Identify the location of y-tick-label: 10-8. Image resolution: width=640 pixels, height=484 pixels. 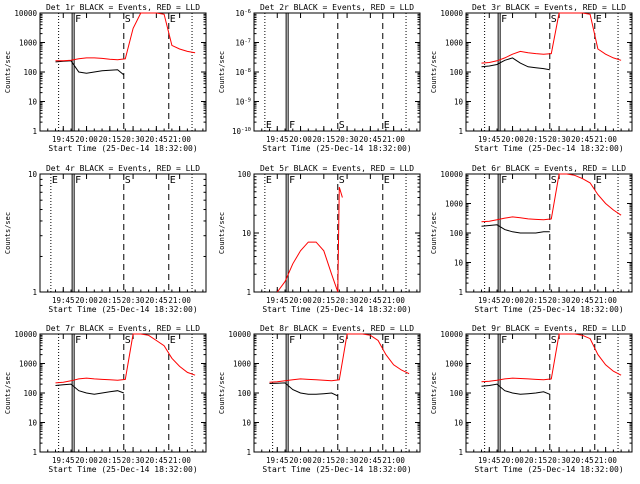
(243, 72).